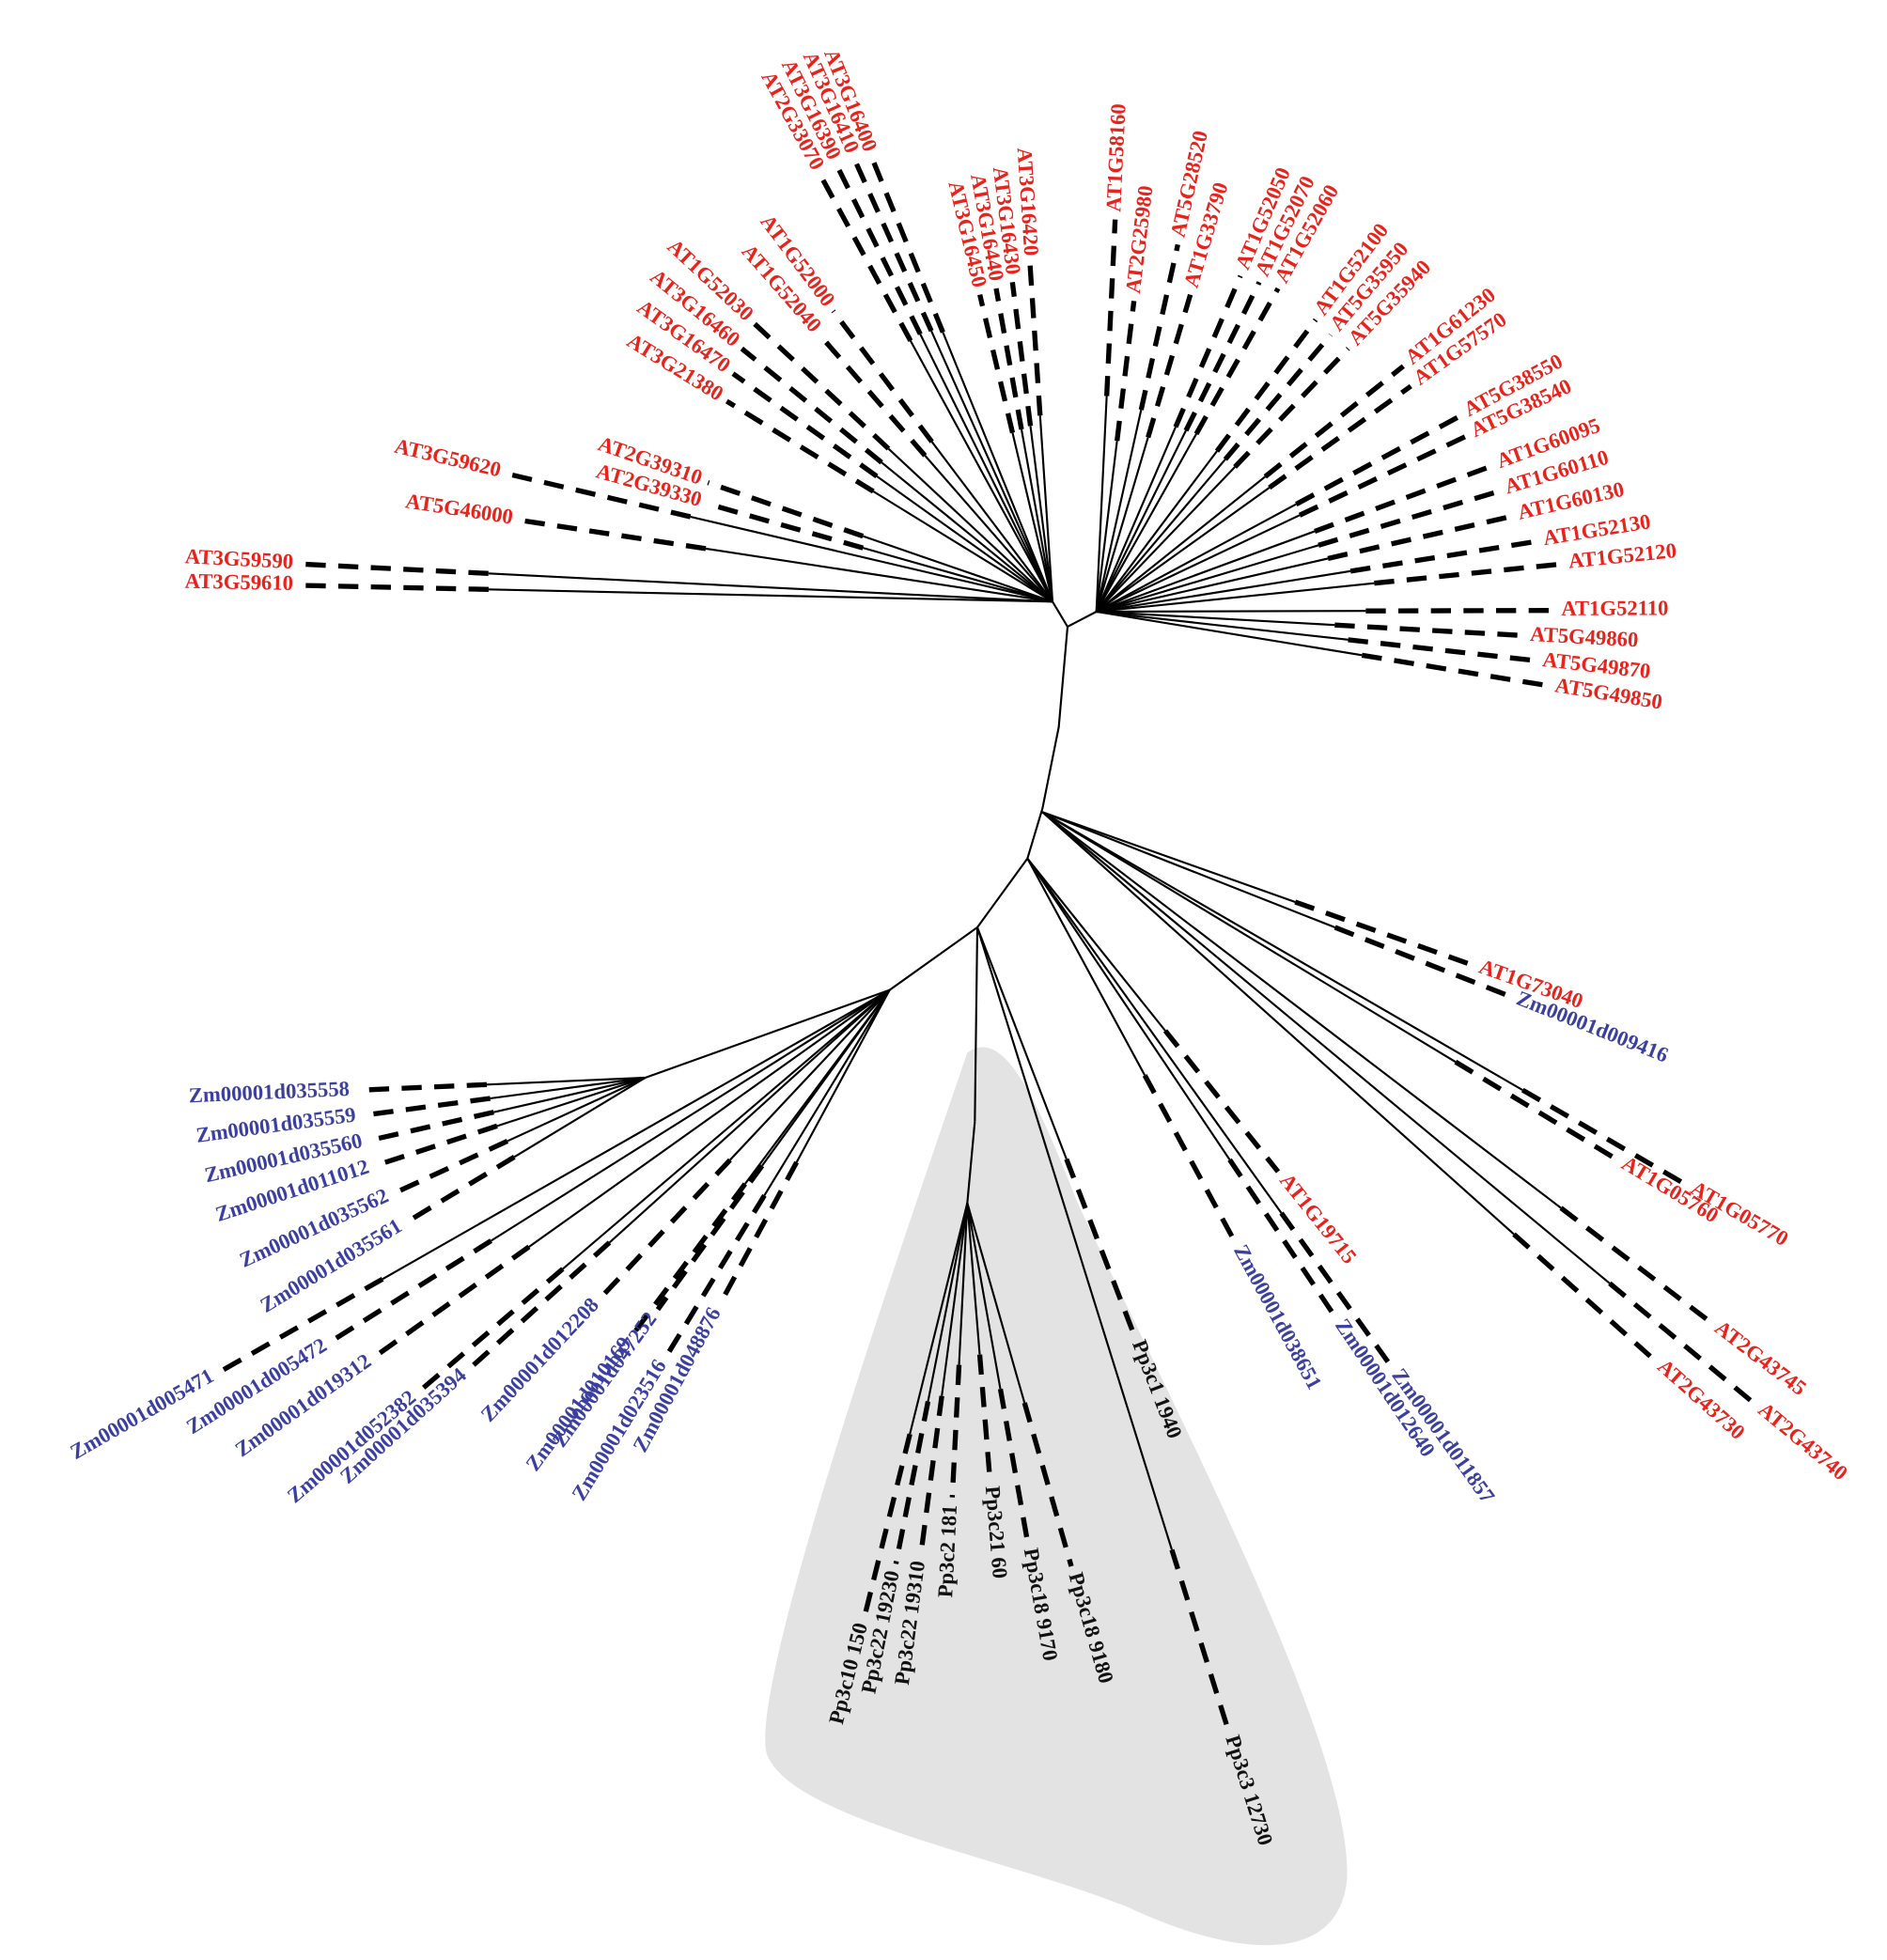  What do you see at coordinates (1803, 1441) in the screenshot?
I see `leaf-label: AT2G43740` at bounding box center [1803, 1441].